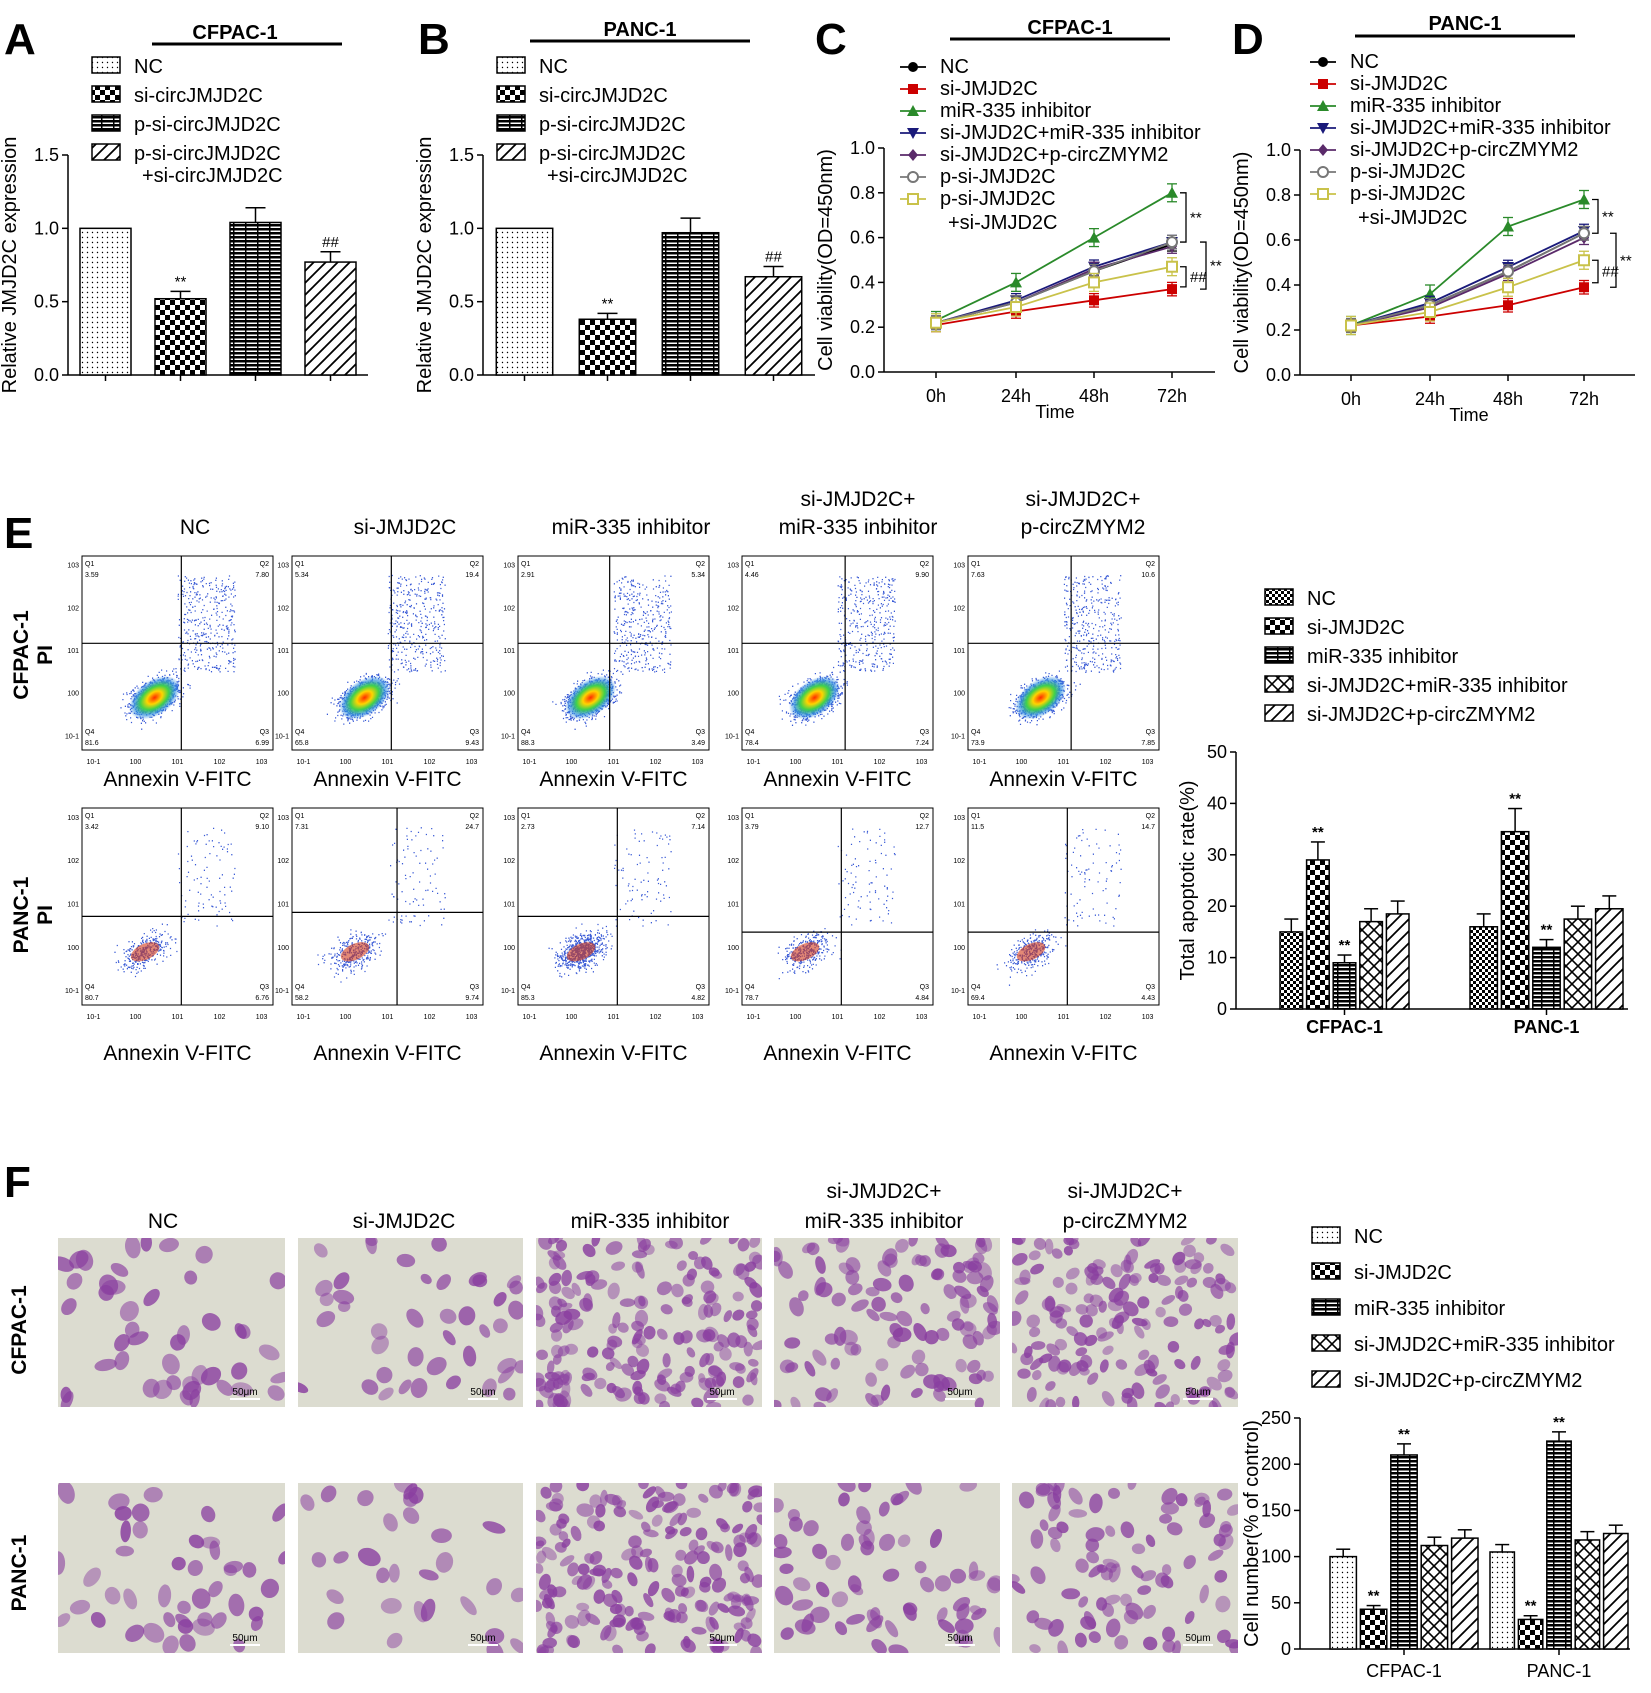 The image size is (1651, 1693). What do you see at coordinates (862, 193) in the screenshot?
I see `y-tick-label: 0.8` at bounding box center [862, 193].